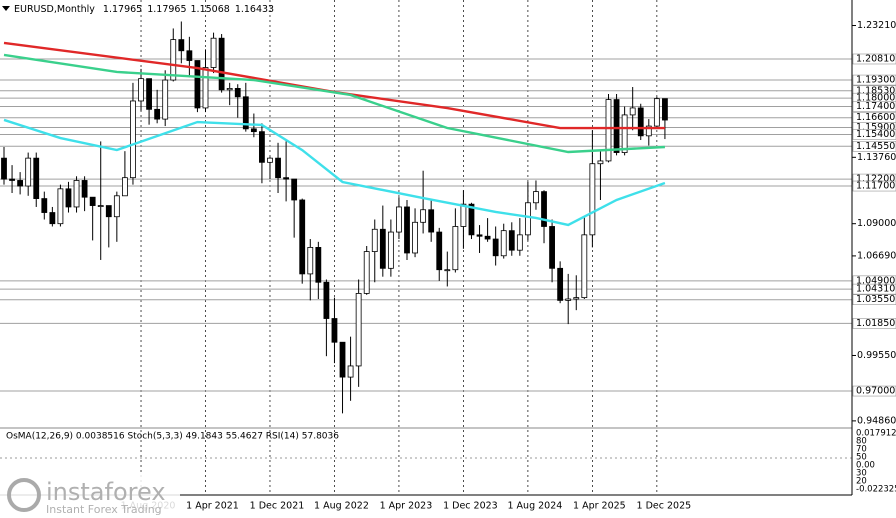 This screenshot has width=896, height=518. Describe the element at coordinates (875, 58) in the screenshot. I see `level-label: 1.20810` at that location.